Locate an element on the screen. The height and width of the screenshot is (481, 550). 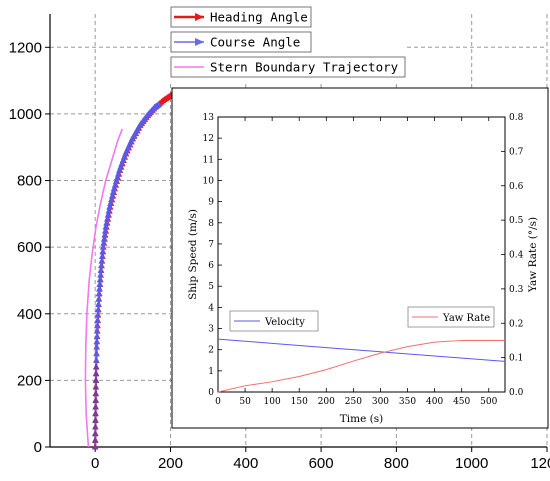
inset-y-tick-label: 2 is located at coordinates (211, 351).